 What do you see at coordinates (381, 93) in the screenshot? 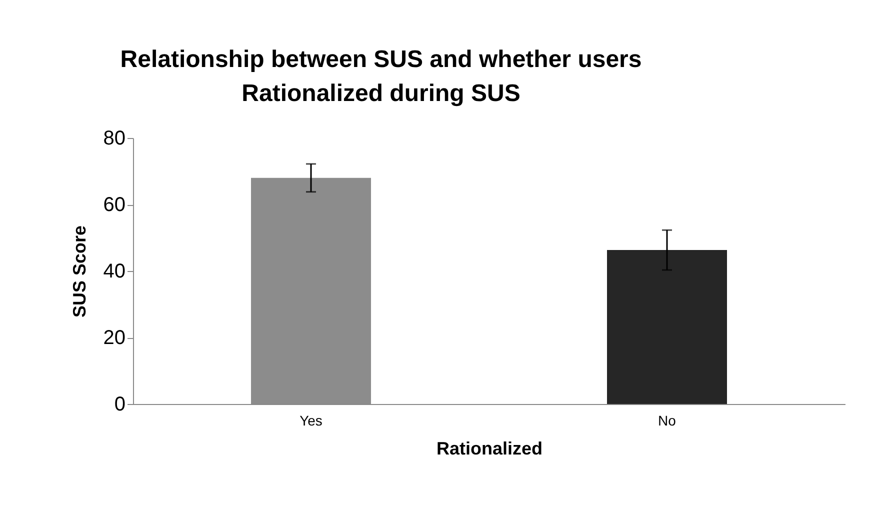
I see `text: Rationalized during SUS` at bounding box center [381, 93].